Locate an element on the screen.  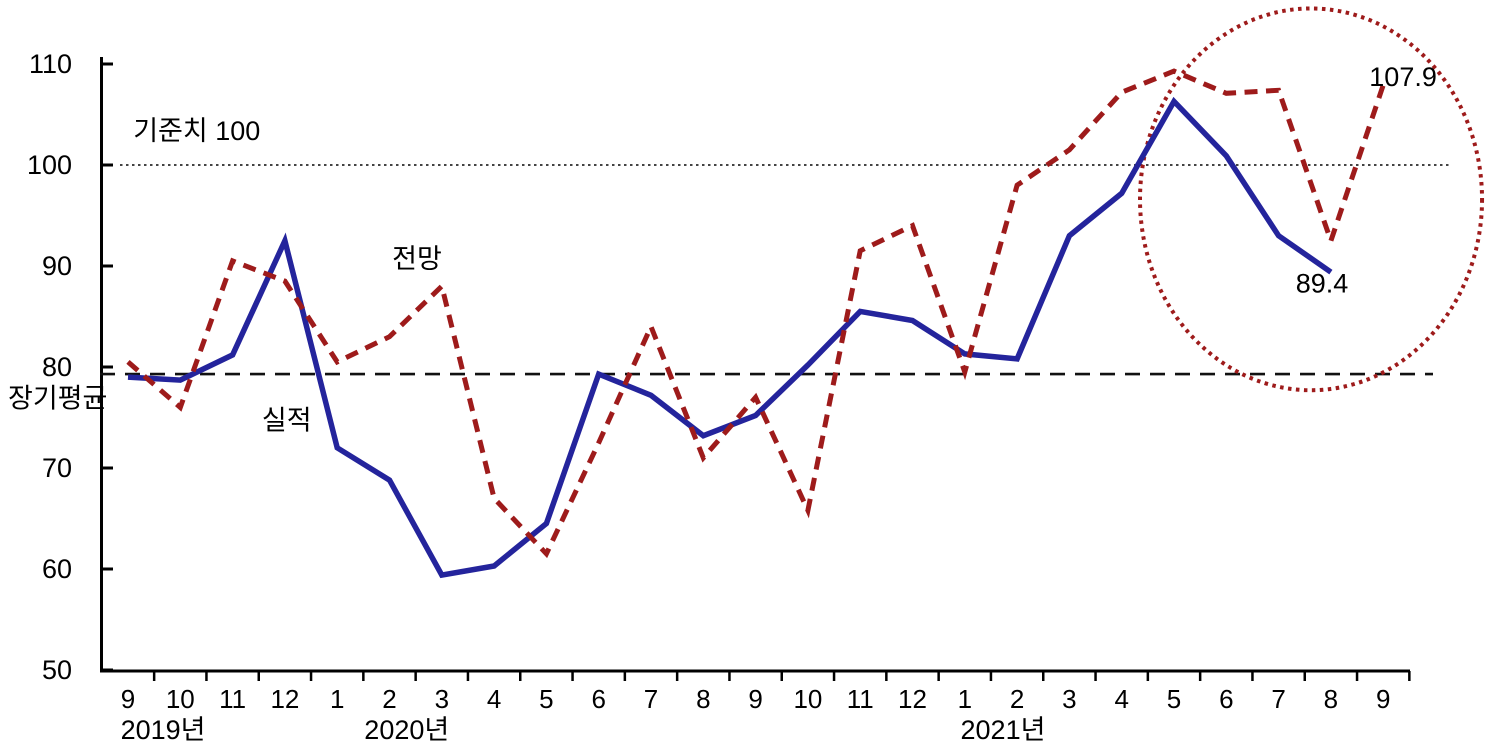
longterm-avg-line-label: 장기평균 is located at coordinates (57, 398).